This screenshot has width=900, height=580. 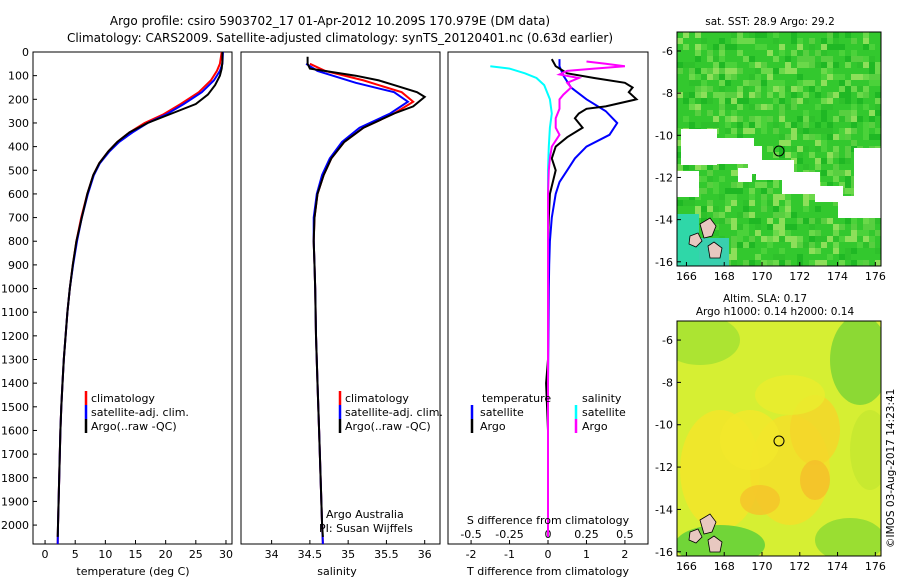 What do you see at coordinates (548, 520) in the screenshot?
I see `difference-xlabel-top: S difference from climatology` at bounding box center [548, 520].